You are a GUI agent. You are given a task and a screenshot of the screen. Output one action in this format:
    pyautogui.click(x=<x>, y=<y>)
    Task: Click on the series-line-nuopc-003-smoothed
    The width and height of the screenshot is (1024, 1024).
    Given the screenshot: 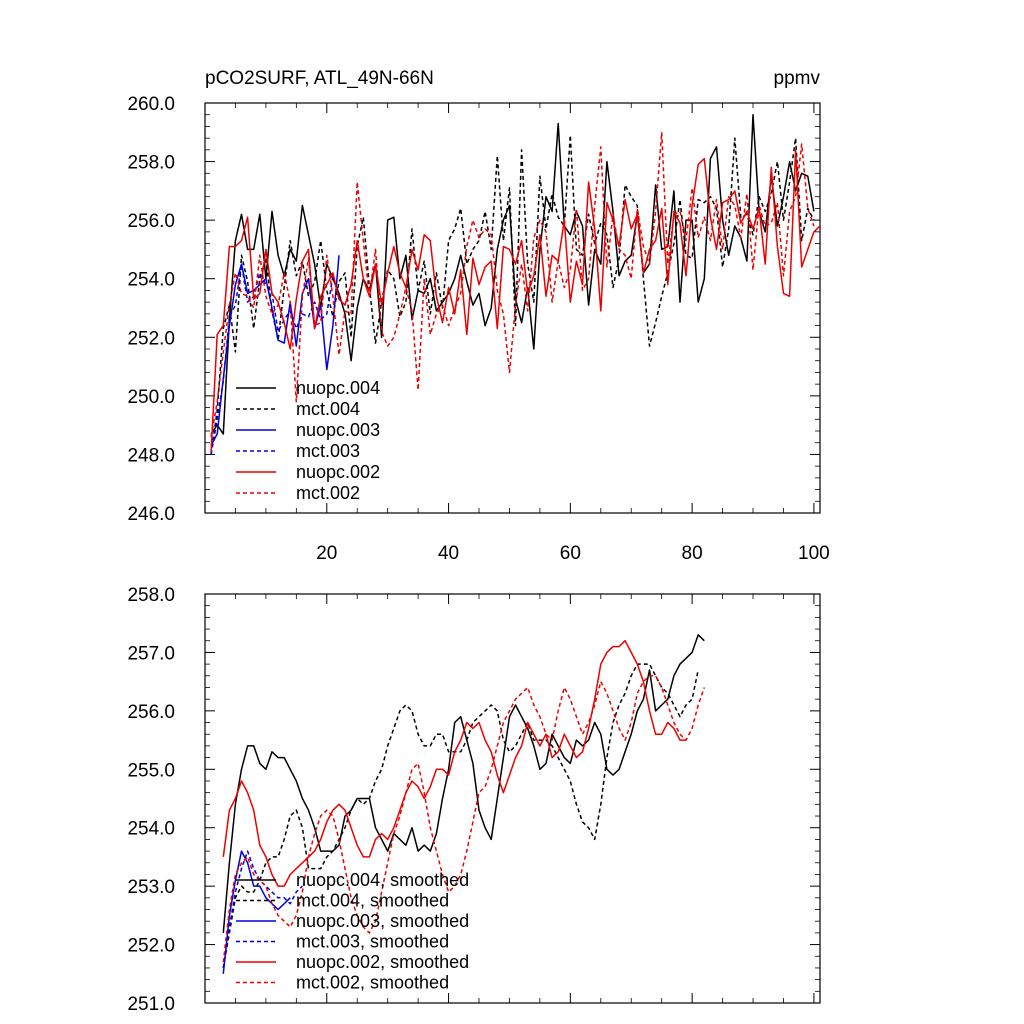 What is the action you would take?
    pyautogui.click(x=256, y=912)
    